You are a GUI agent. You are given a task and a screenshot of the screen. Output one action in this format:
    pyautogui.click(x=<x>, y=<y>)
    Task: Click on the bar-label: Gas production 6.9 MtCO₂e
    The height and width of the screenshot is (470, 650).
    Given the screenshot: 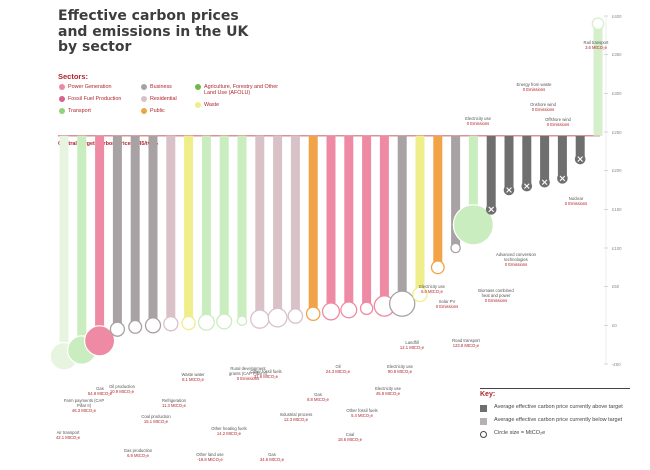 What is the action you would take?
    pyautogui.click(x=138, y=453)
    